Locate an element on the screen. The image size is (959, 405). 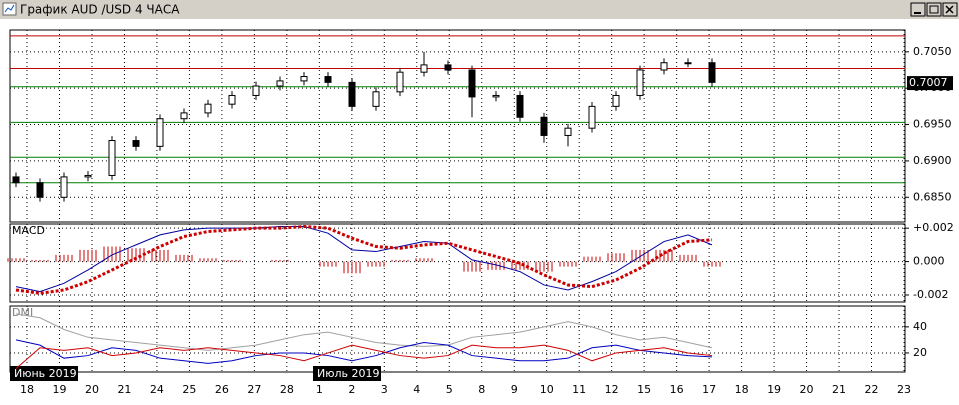
x-tick-label: 16 is located at coordinates (677, 389).